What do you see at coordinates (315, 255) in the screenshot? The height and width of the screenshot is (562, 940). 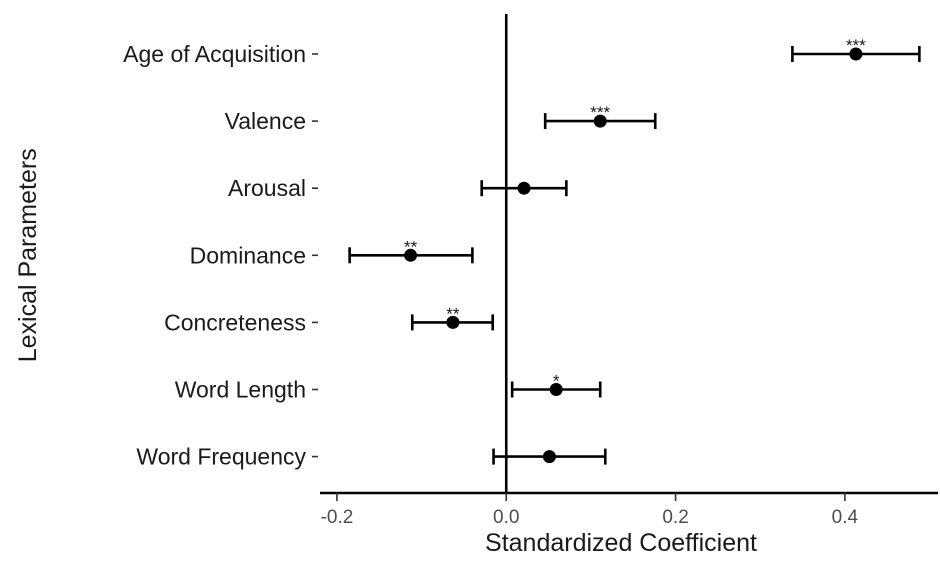 I see `y-tick-marks` at bounding box center [315, 255].